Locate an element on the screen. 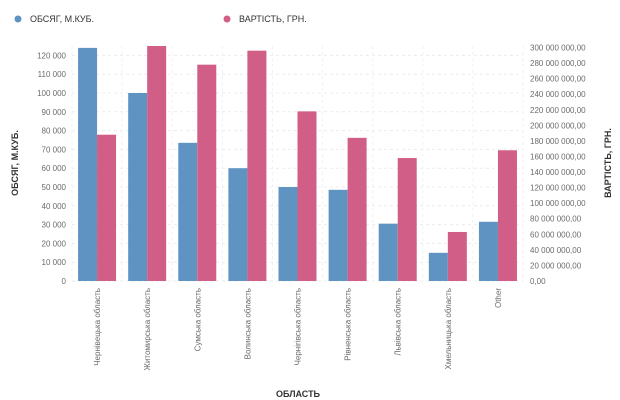  right-tick-label: 260 000 000,00 is located at coordinates (558, 79).